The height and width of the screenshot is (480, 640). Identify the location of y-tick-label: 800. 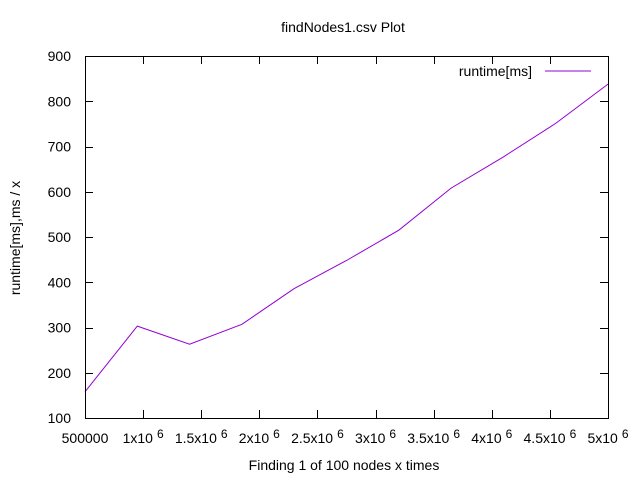
(60, 101).